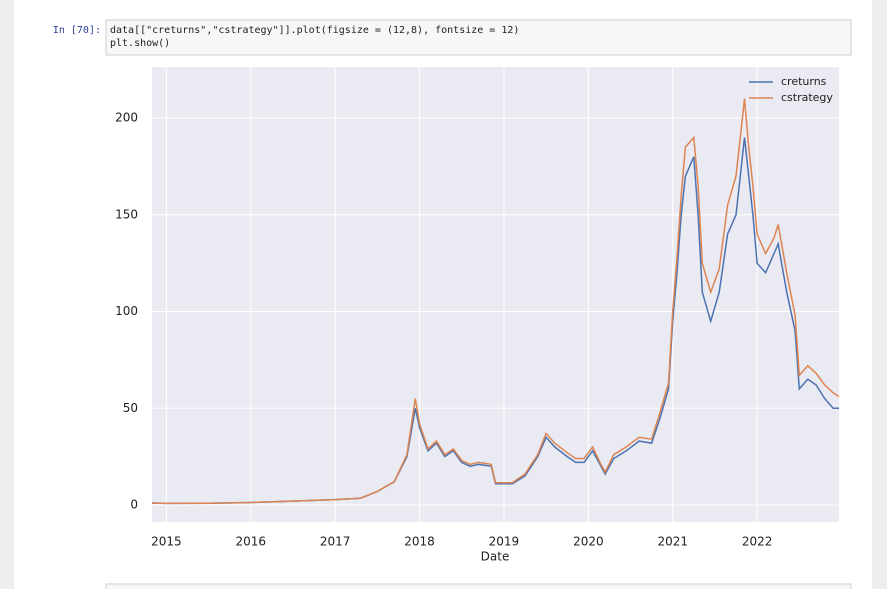  Describe the element at coordinates (335, 542) in the screenshot. I see `x-tick-label: 2017` at that location.